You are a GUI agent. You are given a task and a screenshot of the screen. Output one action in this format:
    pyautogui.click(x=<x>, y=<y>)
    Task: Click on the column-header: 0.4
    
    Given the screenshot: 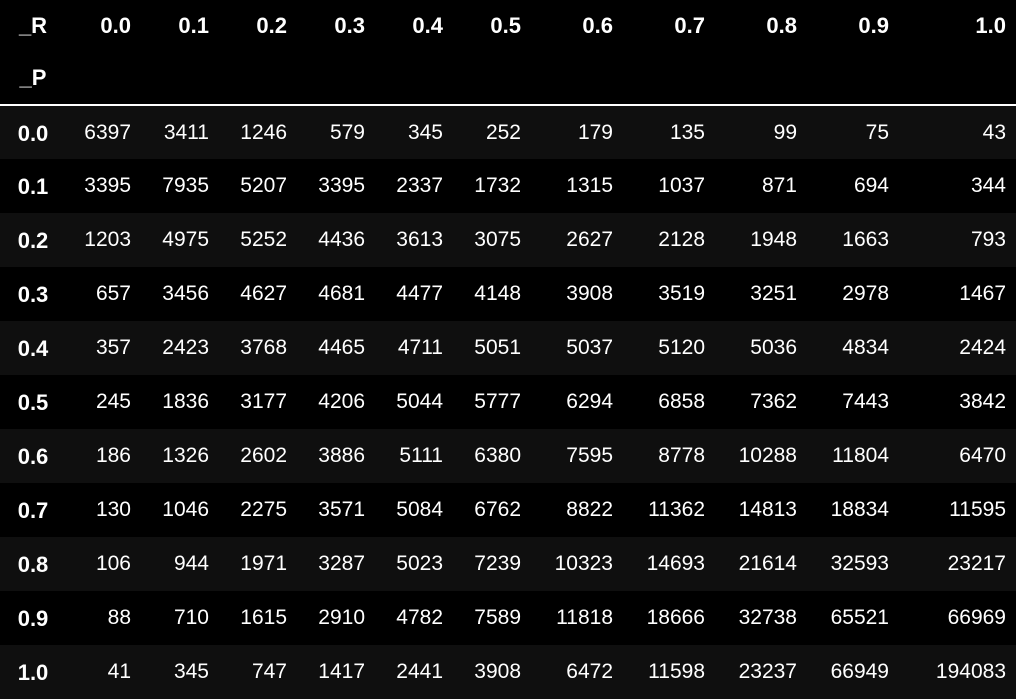 What is the action you would take?
    pyautogui.click(x=427, y=25)
    